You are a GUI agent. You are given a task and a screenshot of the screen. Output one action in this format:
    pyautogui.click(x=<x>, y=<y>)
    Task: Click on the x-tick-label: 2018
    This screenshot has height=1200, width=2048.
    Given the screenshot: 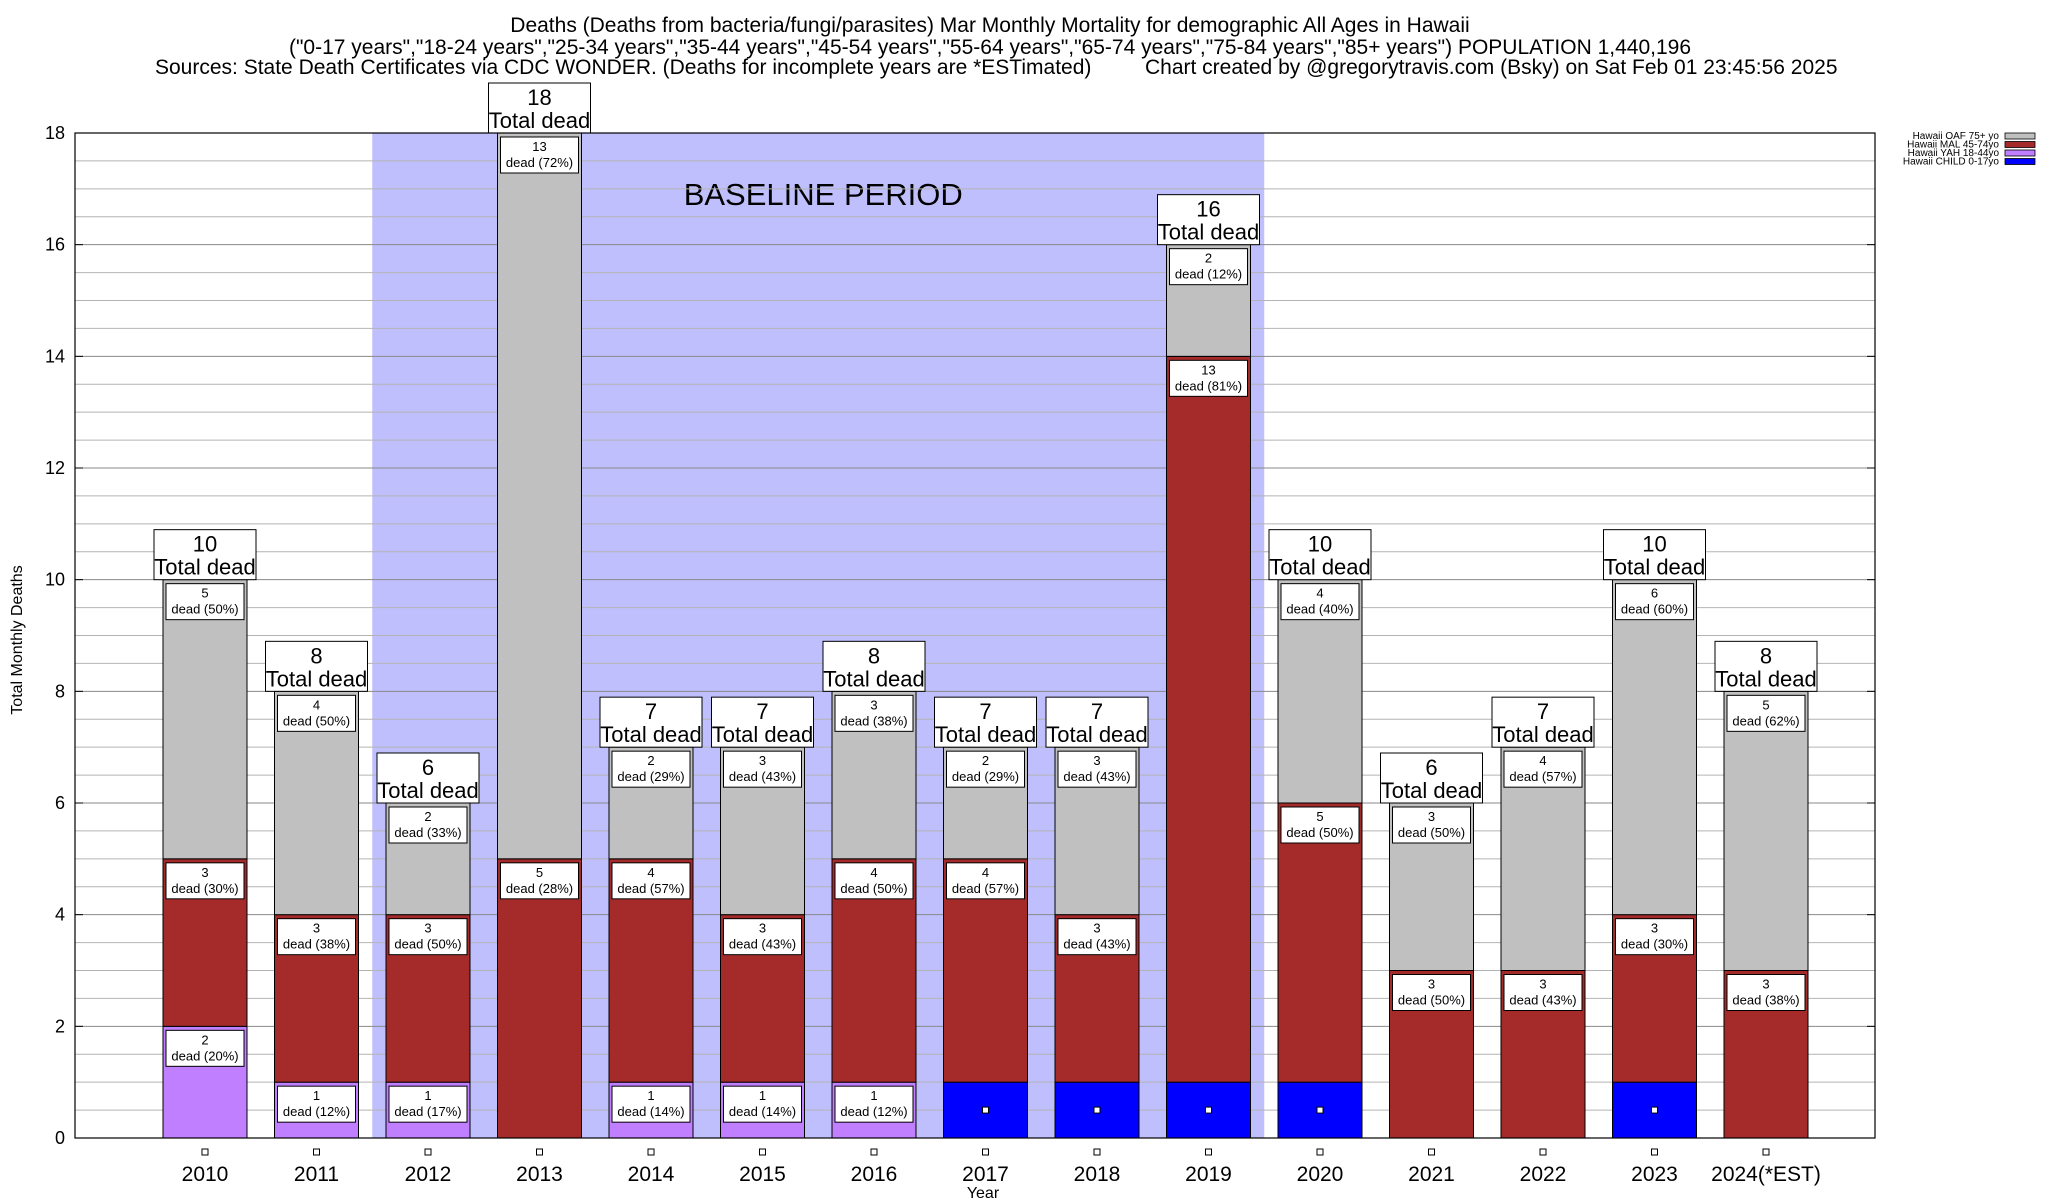 What is the action you would take?
    pyautogui.click(x=1097, y=1174)
    